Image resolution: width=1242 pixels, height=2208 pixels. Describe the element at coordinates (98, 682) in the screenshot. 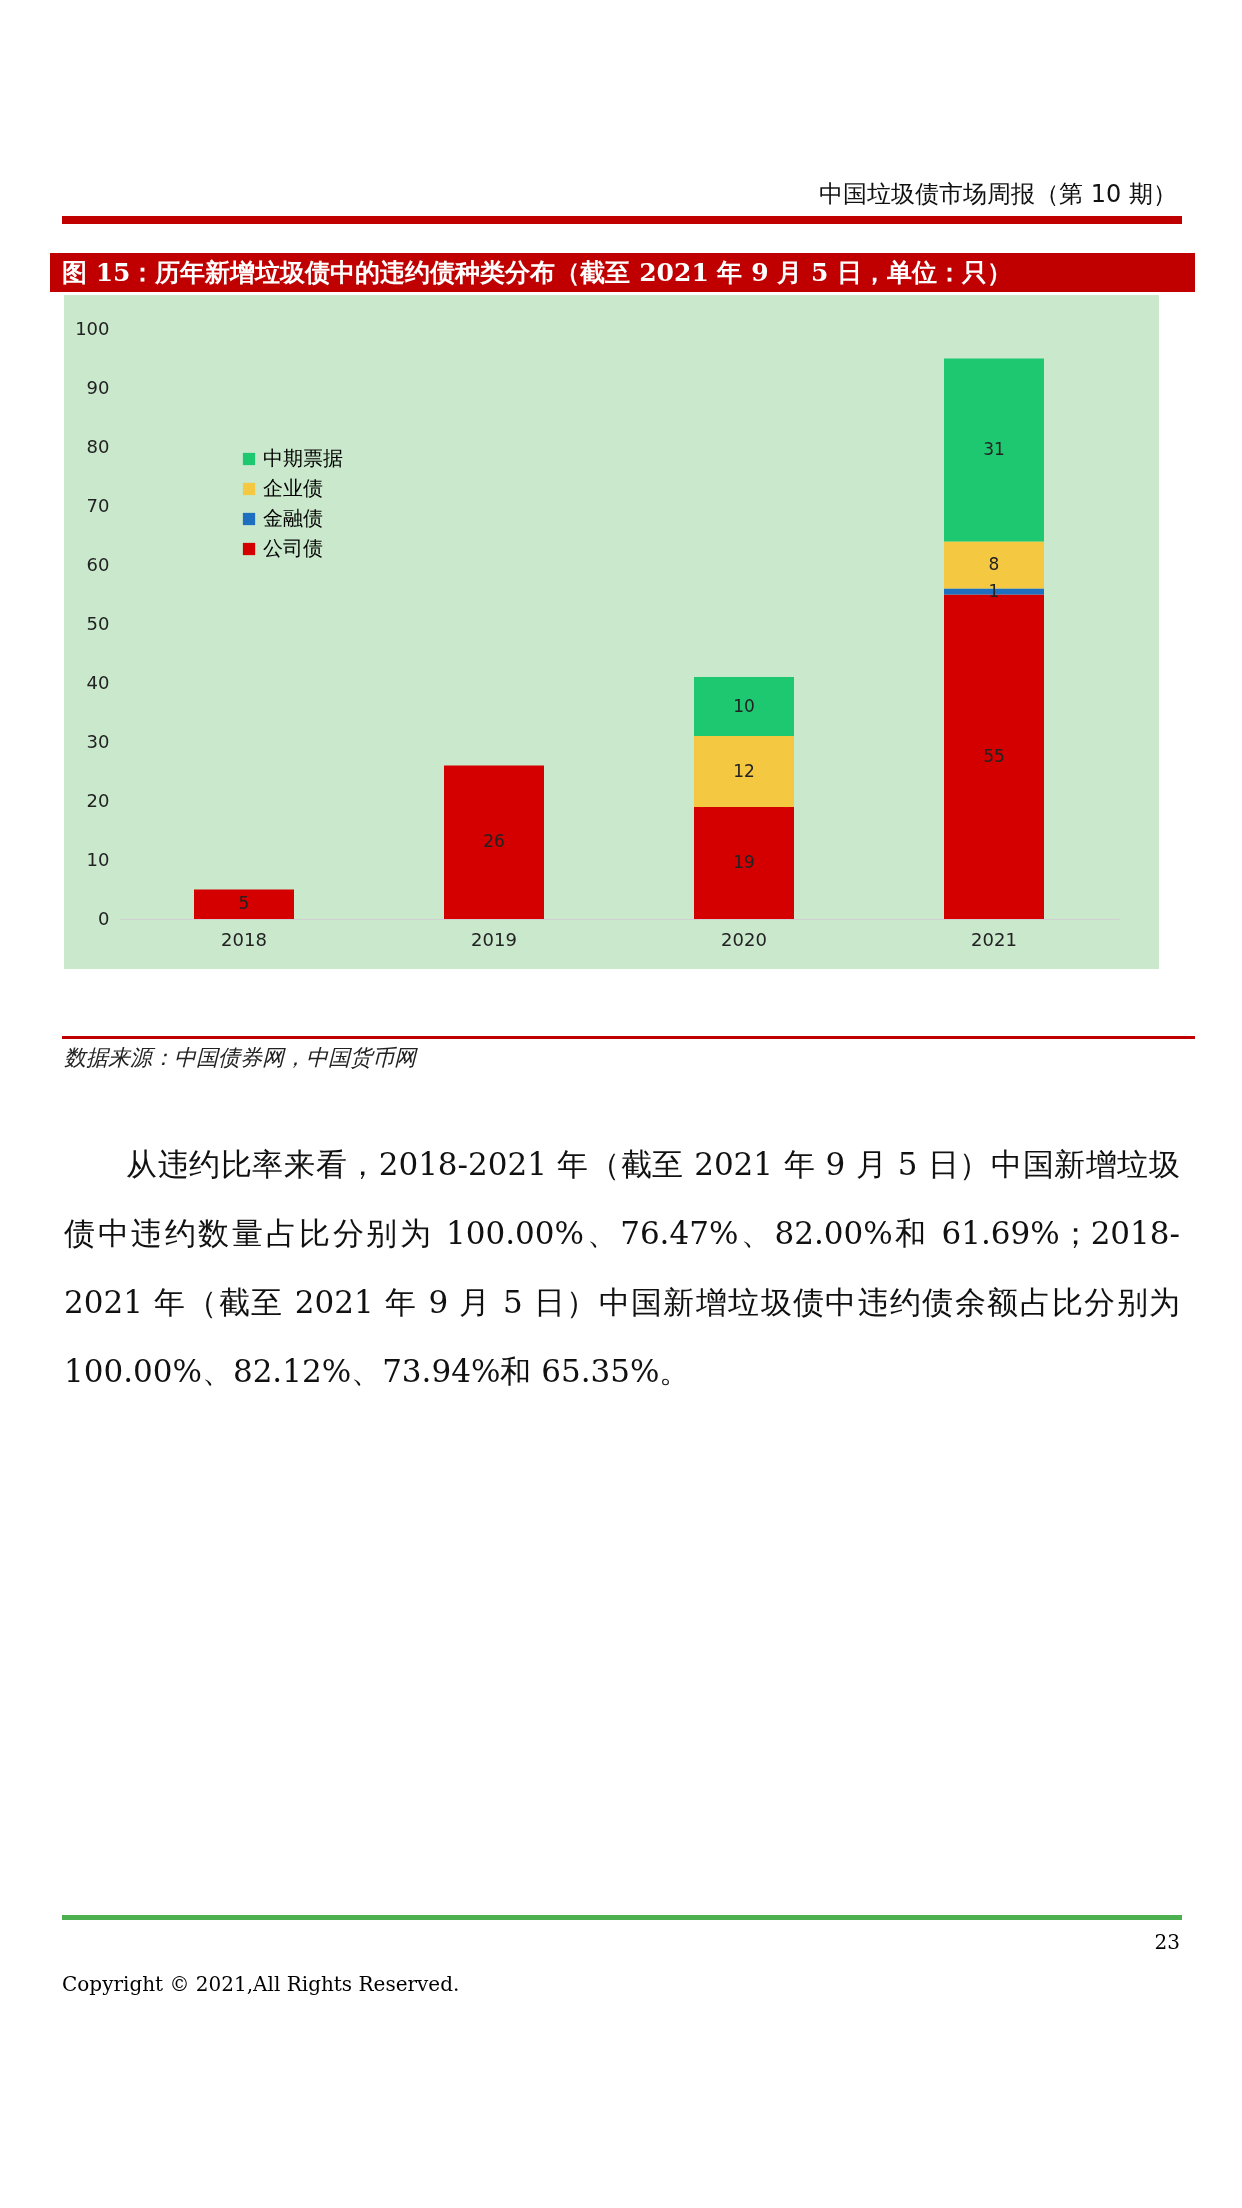

I see `y-tick-label: 40` at that location.